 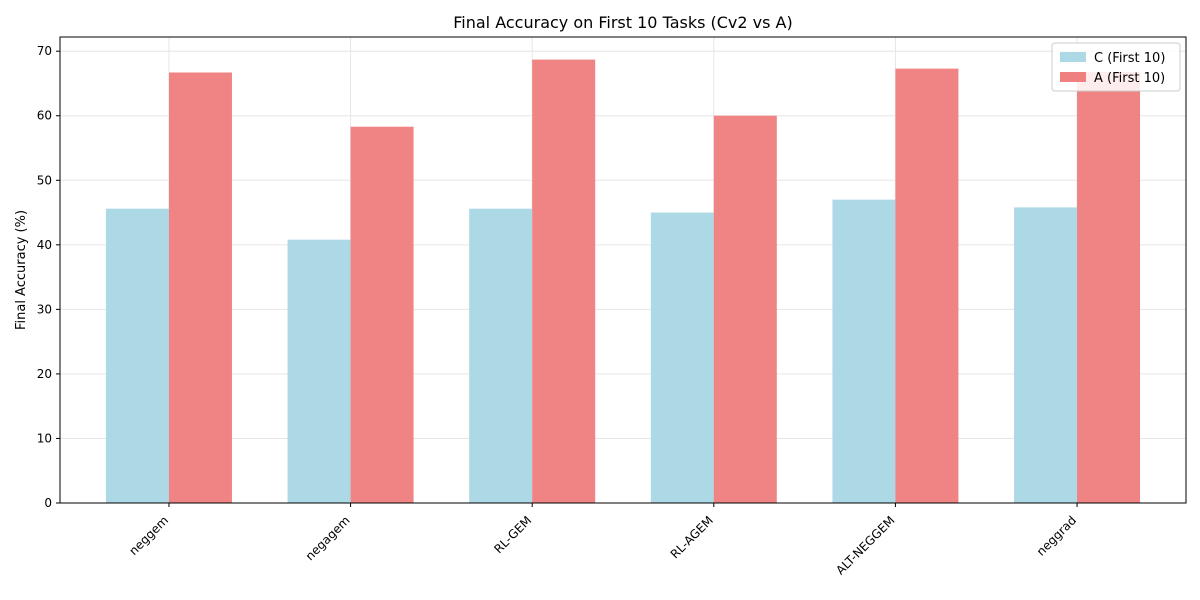 I want to click on bar-a-neggem, so click(x=200, y=288).